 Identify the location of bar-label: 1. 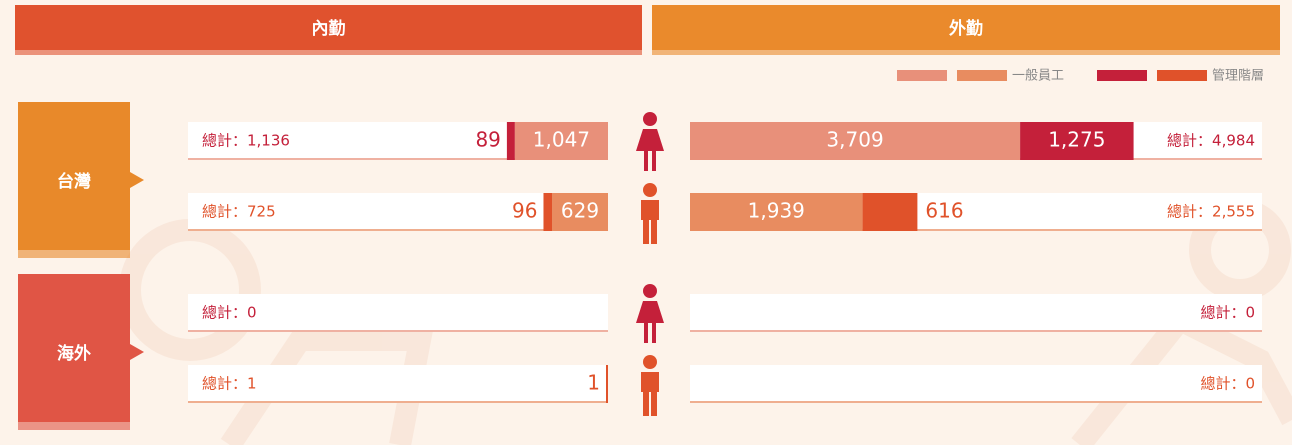
(593, 383).